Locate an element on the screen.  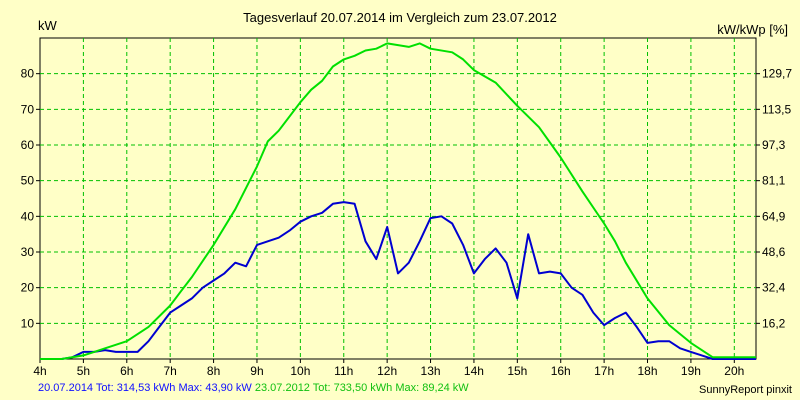
x-tick-label: 8h is located at coordinates (213, 371).